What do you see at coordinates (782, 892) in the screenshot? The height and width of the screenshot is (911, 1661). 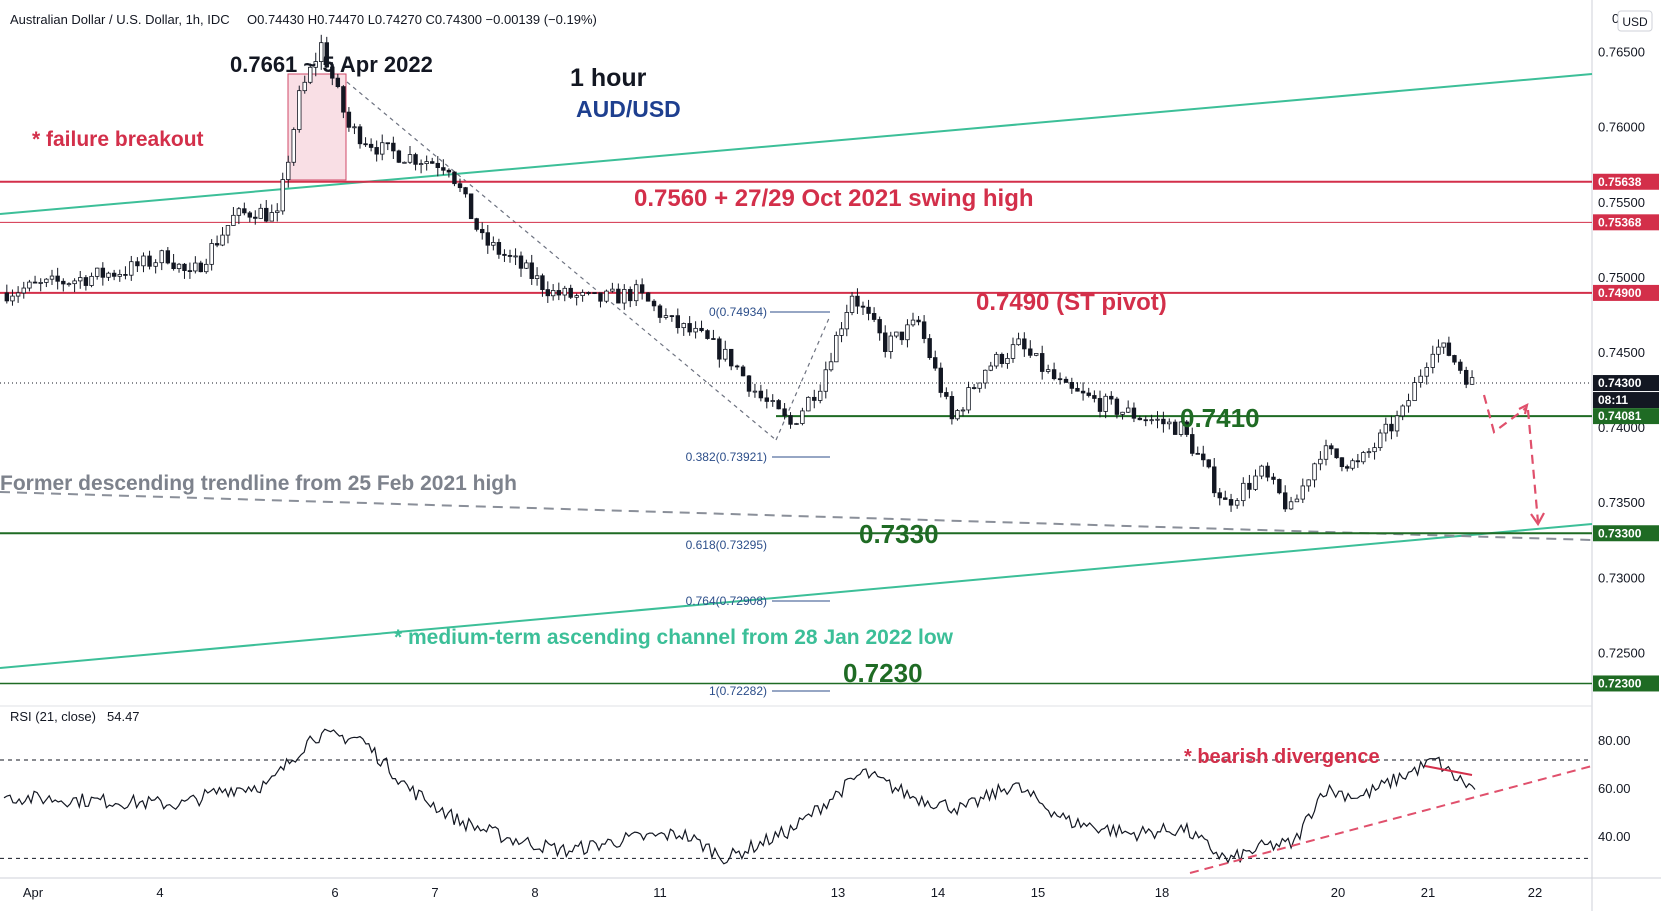 I see `time-axis: Apr 4 6 7 8 11 13 14 15 18 20 21 22` at bounding box center [782, 892].